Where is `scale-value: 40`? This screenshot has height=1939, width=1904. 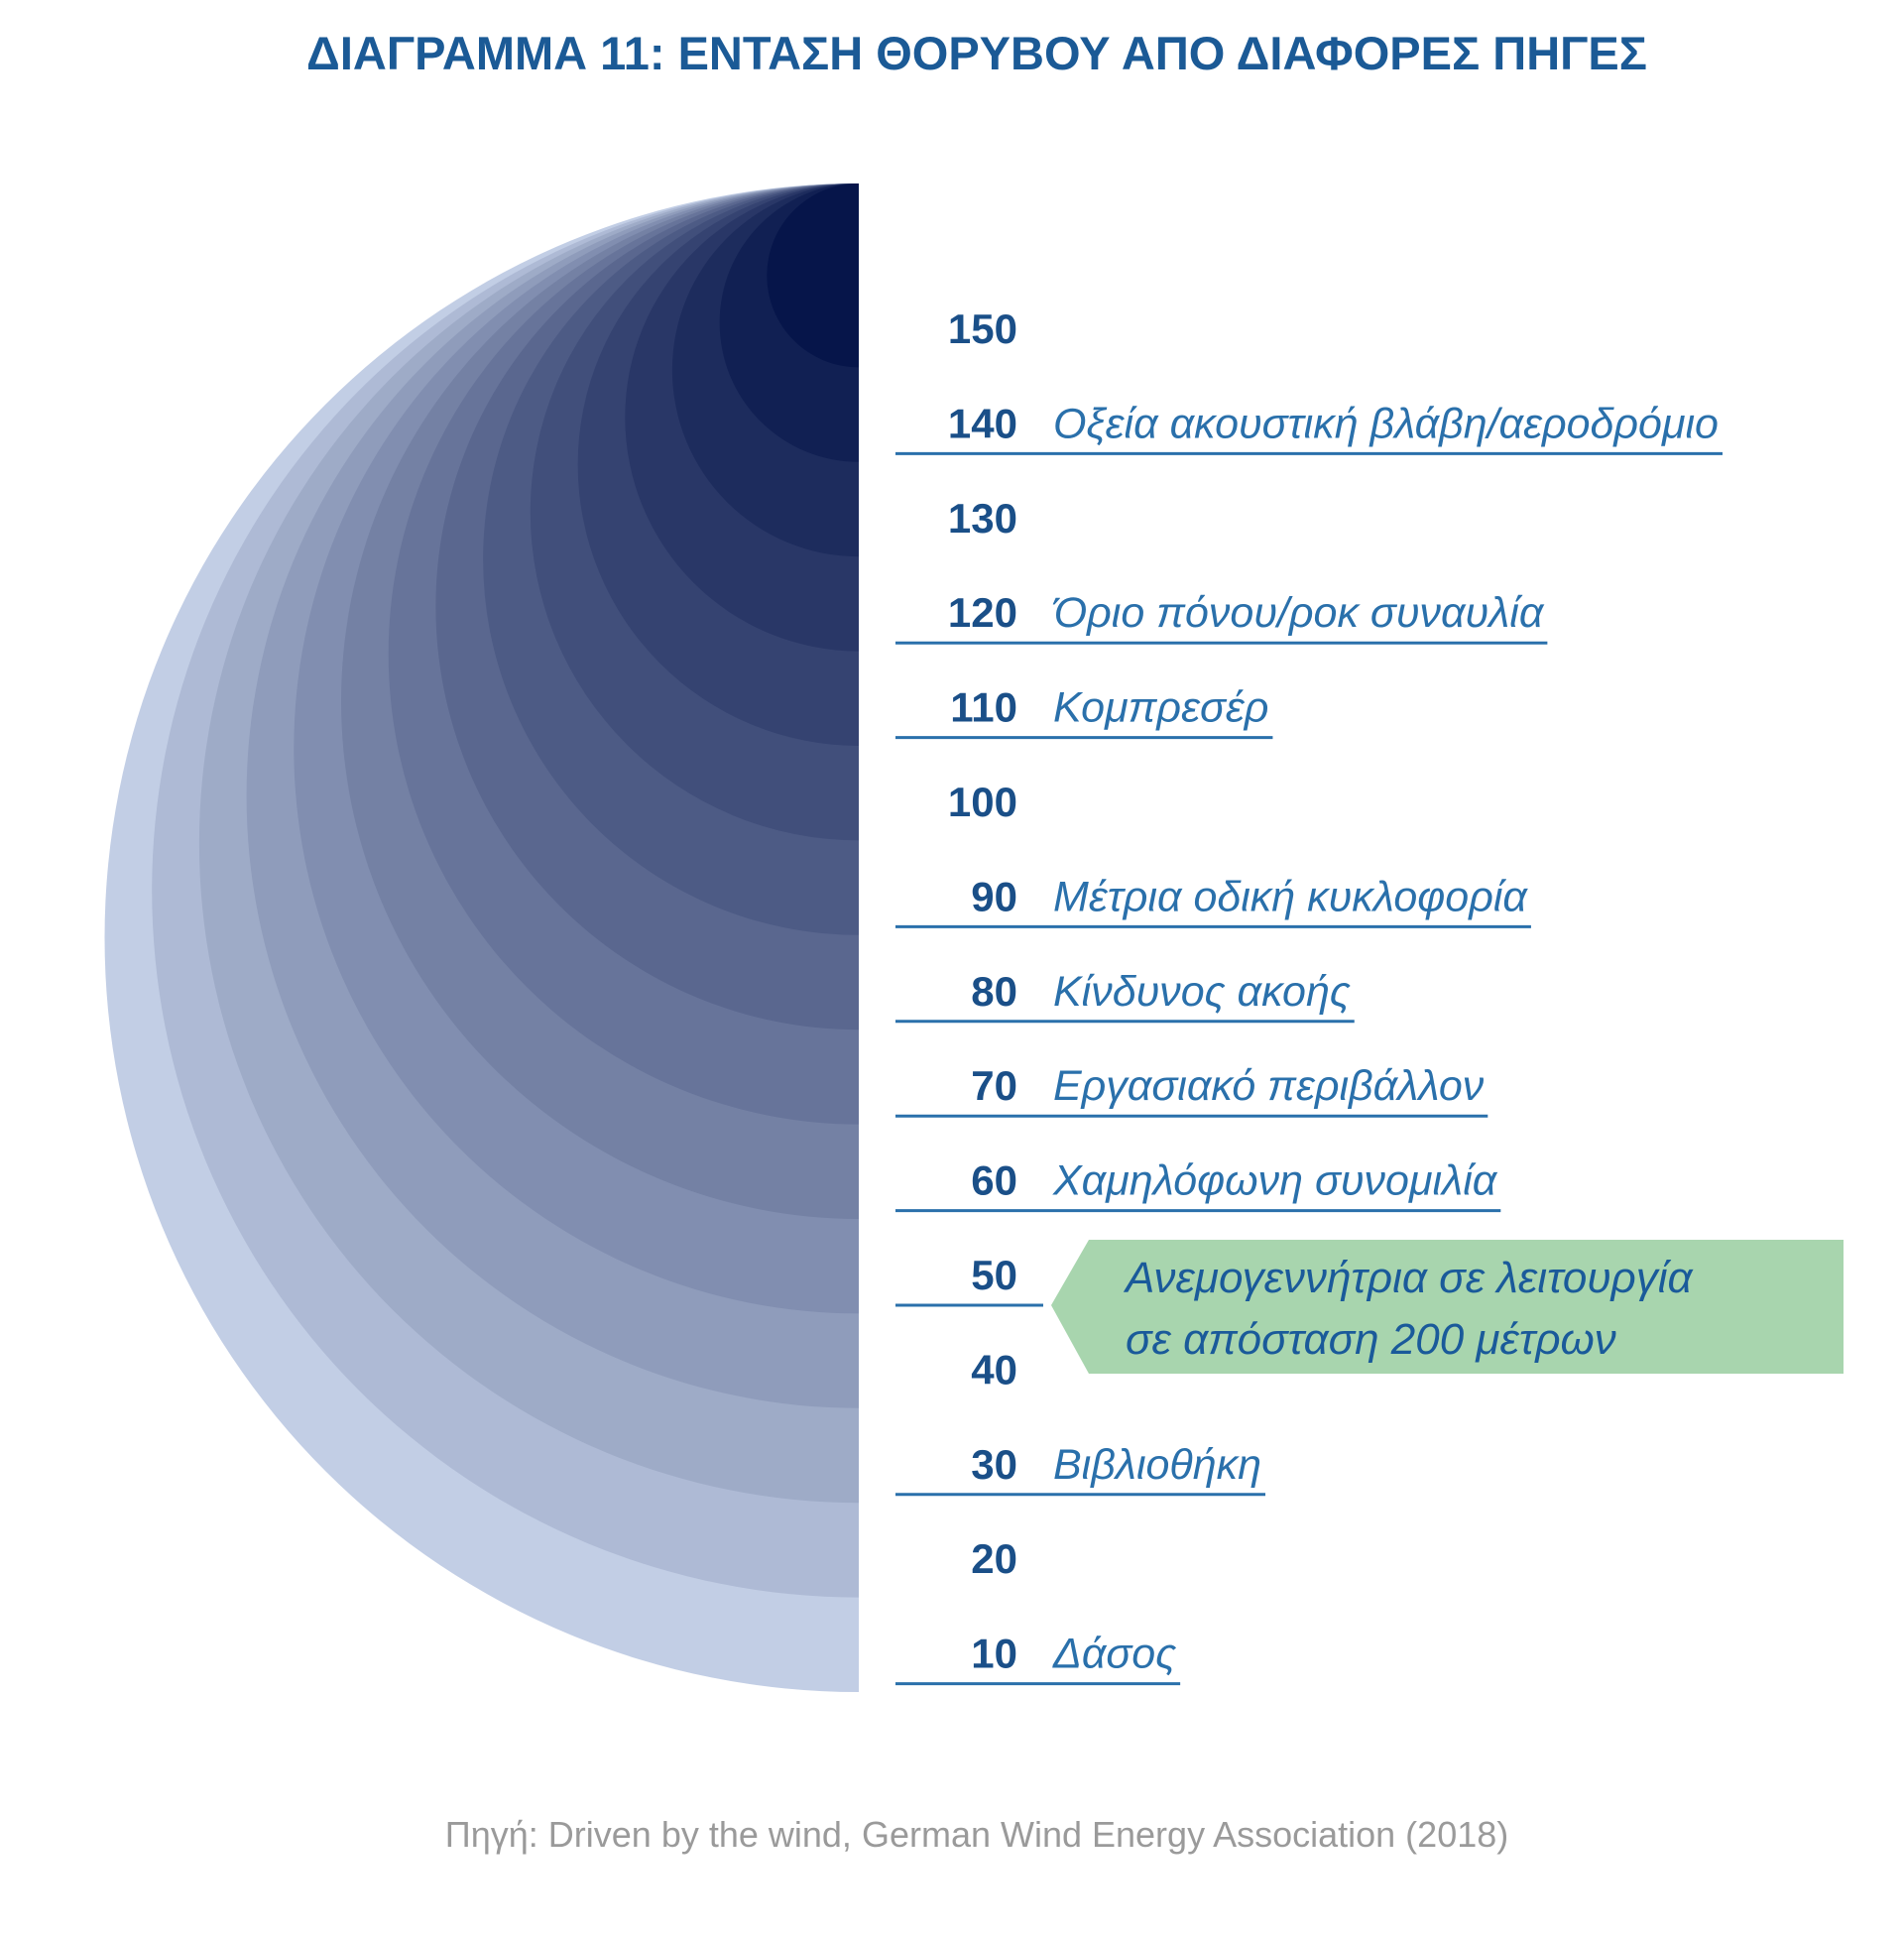
scale-value: 40 is located at coordinates (994, 1369).